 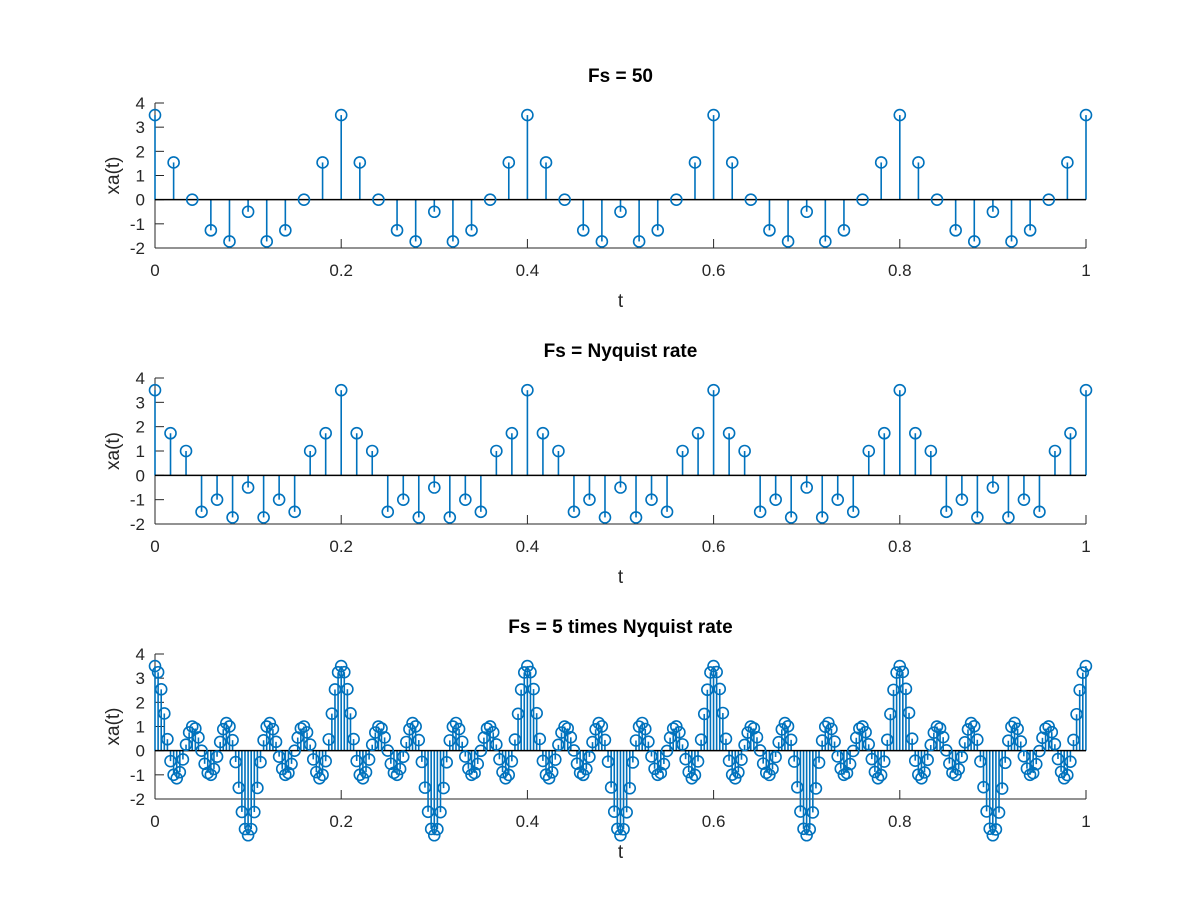 What do you see at coordinates (154, 270) in the screenshot?
I see `subplot-1-xtick-label: 0` at bounding box center [154, 270].